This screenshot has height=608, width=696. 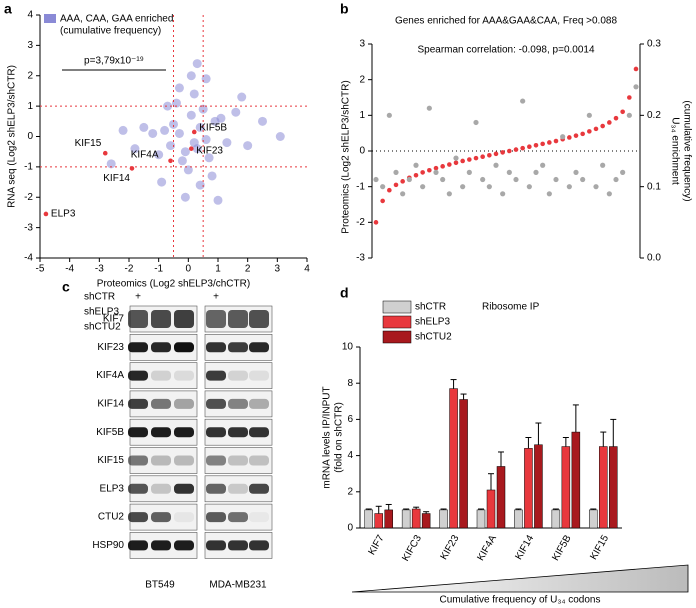 What do you see at coordinates (28, 167) in the screenshot?
I see `y-tick-label: -1` at bounding box center [28, 167].